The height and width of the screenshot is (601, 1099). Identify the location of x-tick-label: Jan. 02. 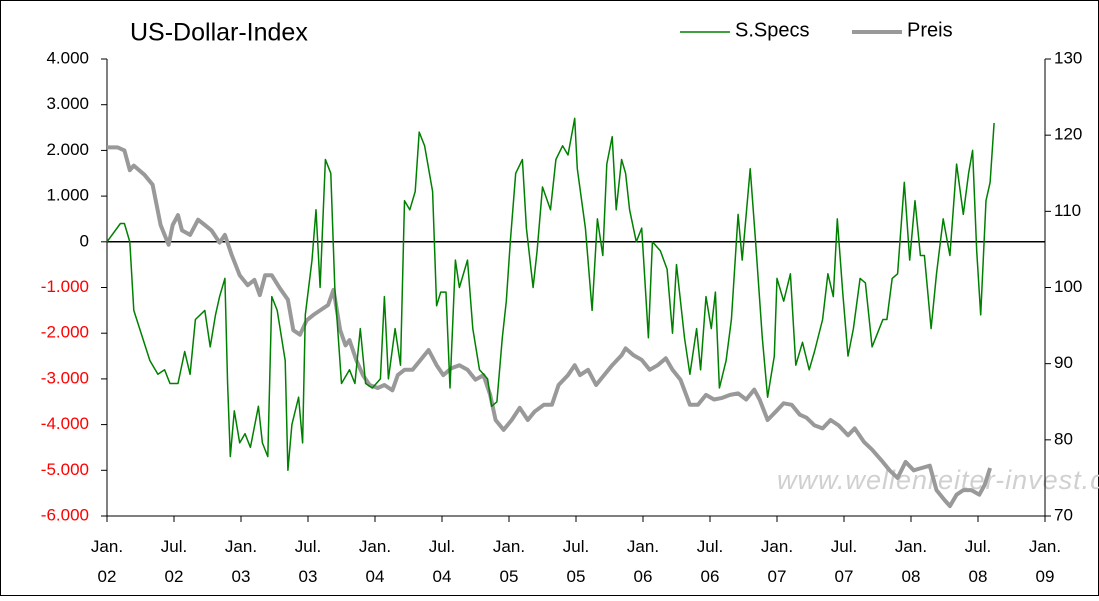
(107, 561).